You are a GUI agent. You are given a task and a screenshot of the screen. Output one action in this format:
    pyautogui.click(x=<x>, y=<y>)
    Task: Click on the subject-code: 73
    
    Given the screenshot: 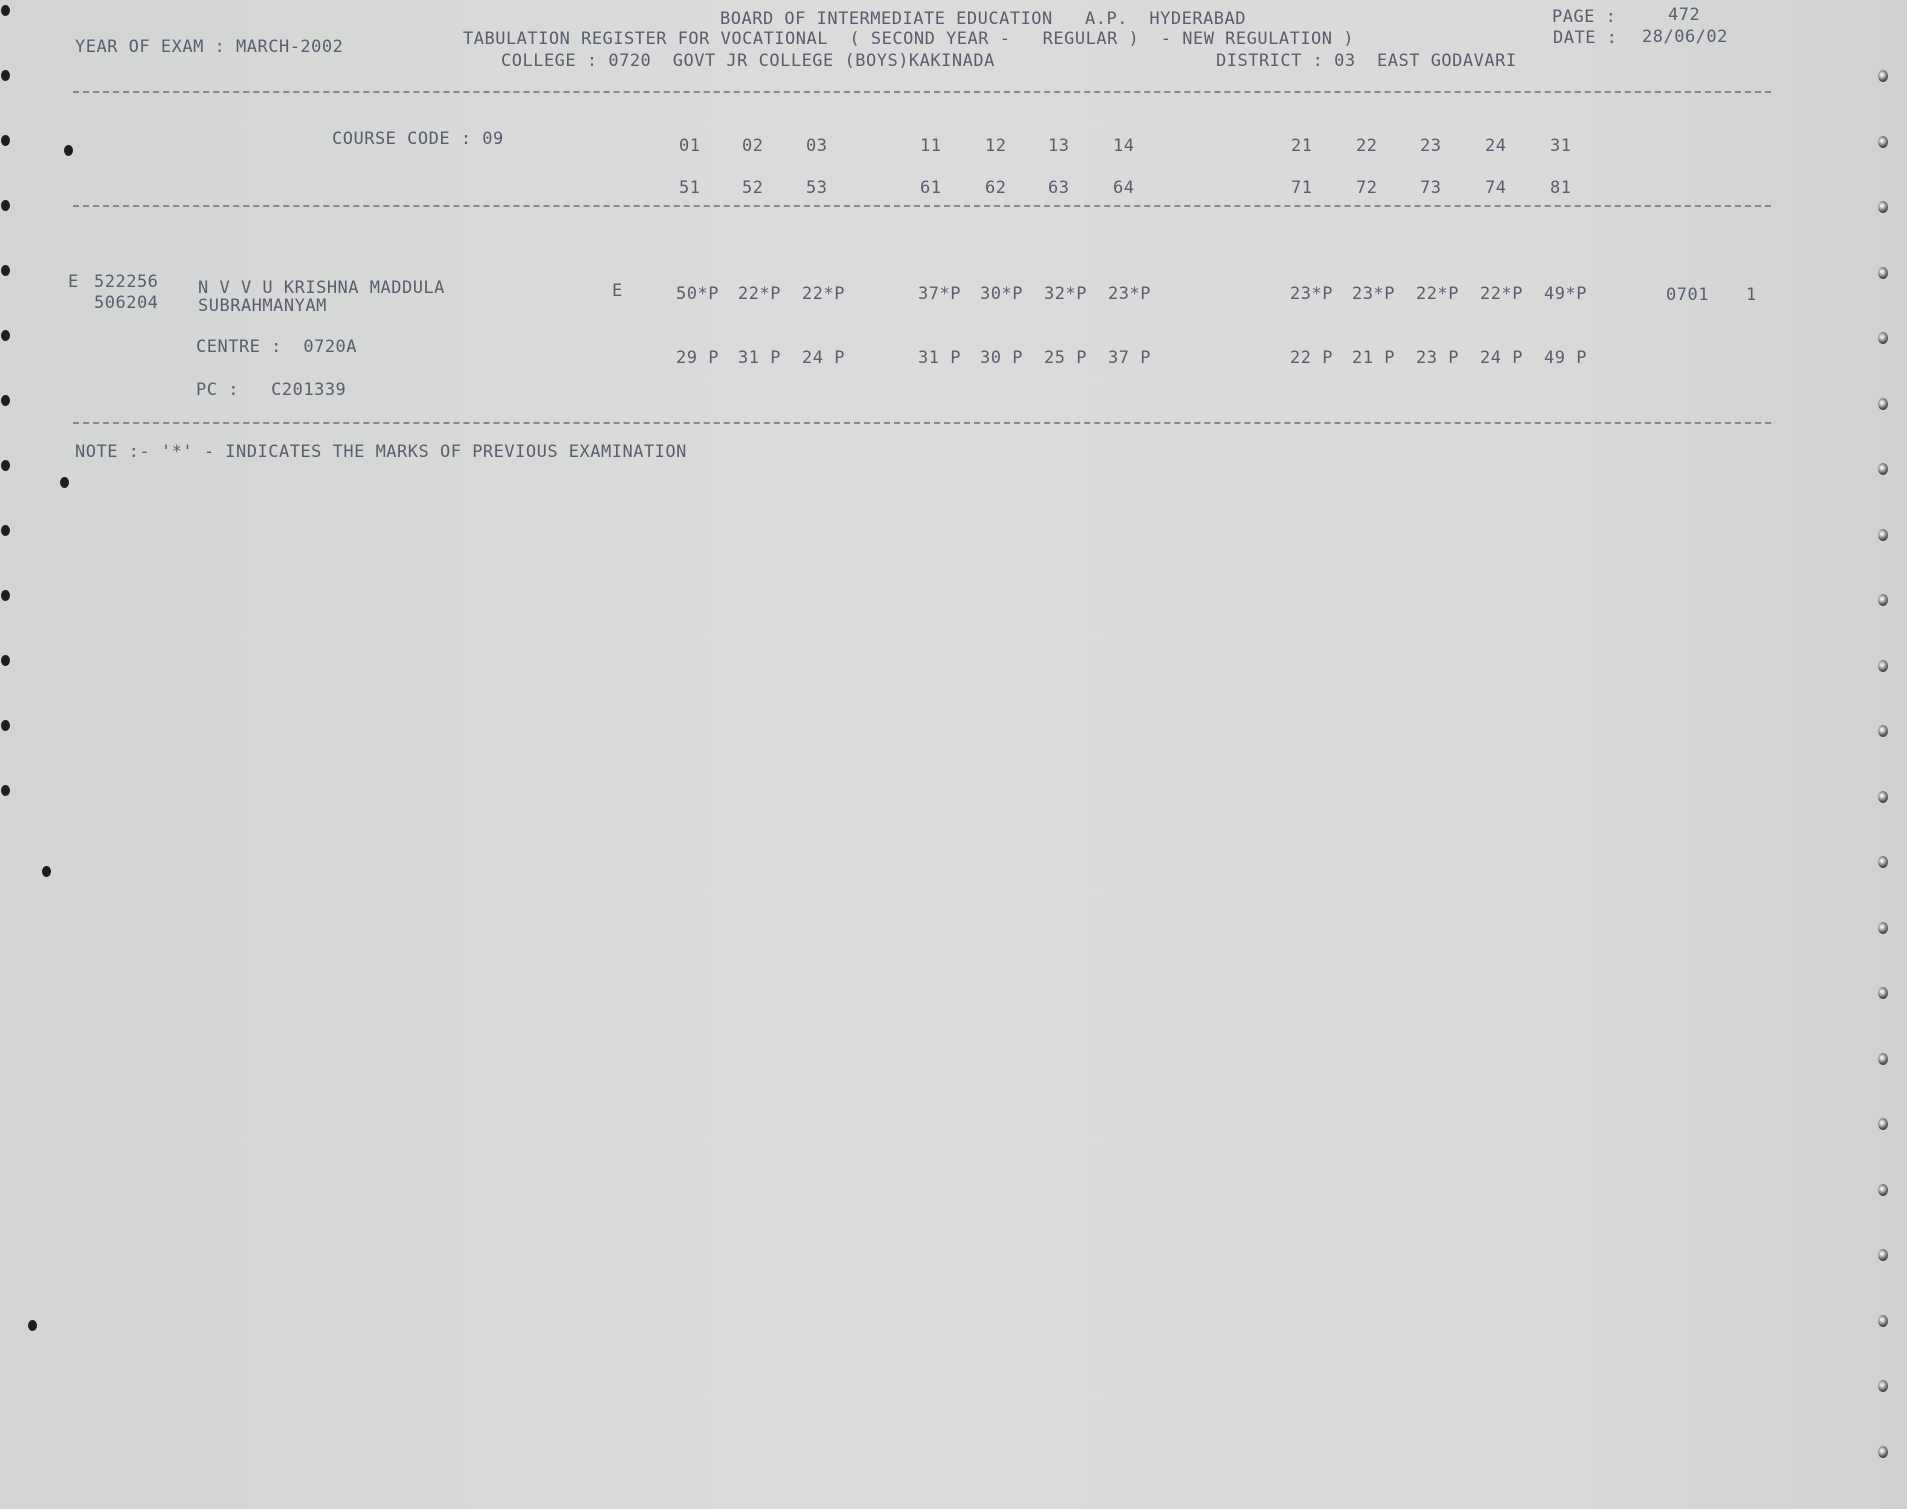 What is the action you would take?
    pyautogui.click(x=1431, y=188)
    